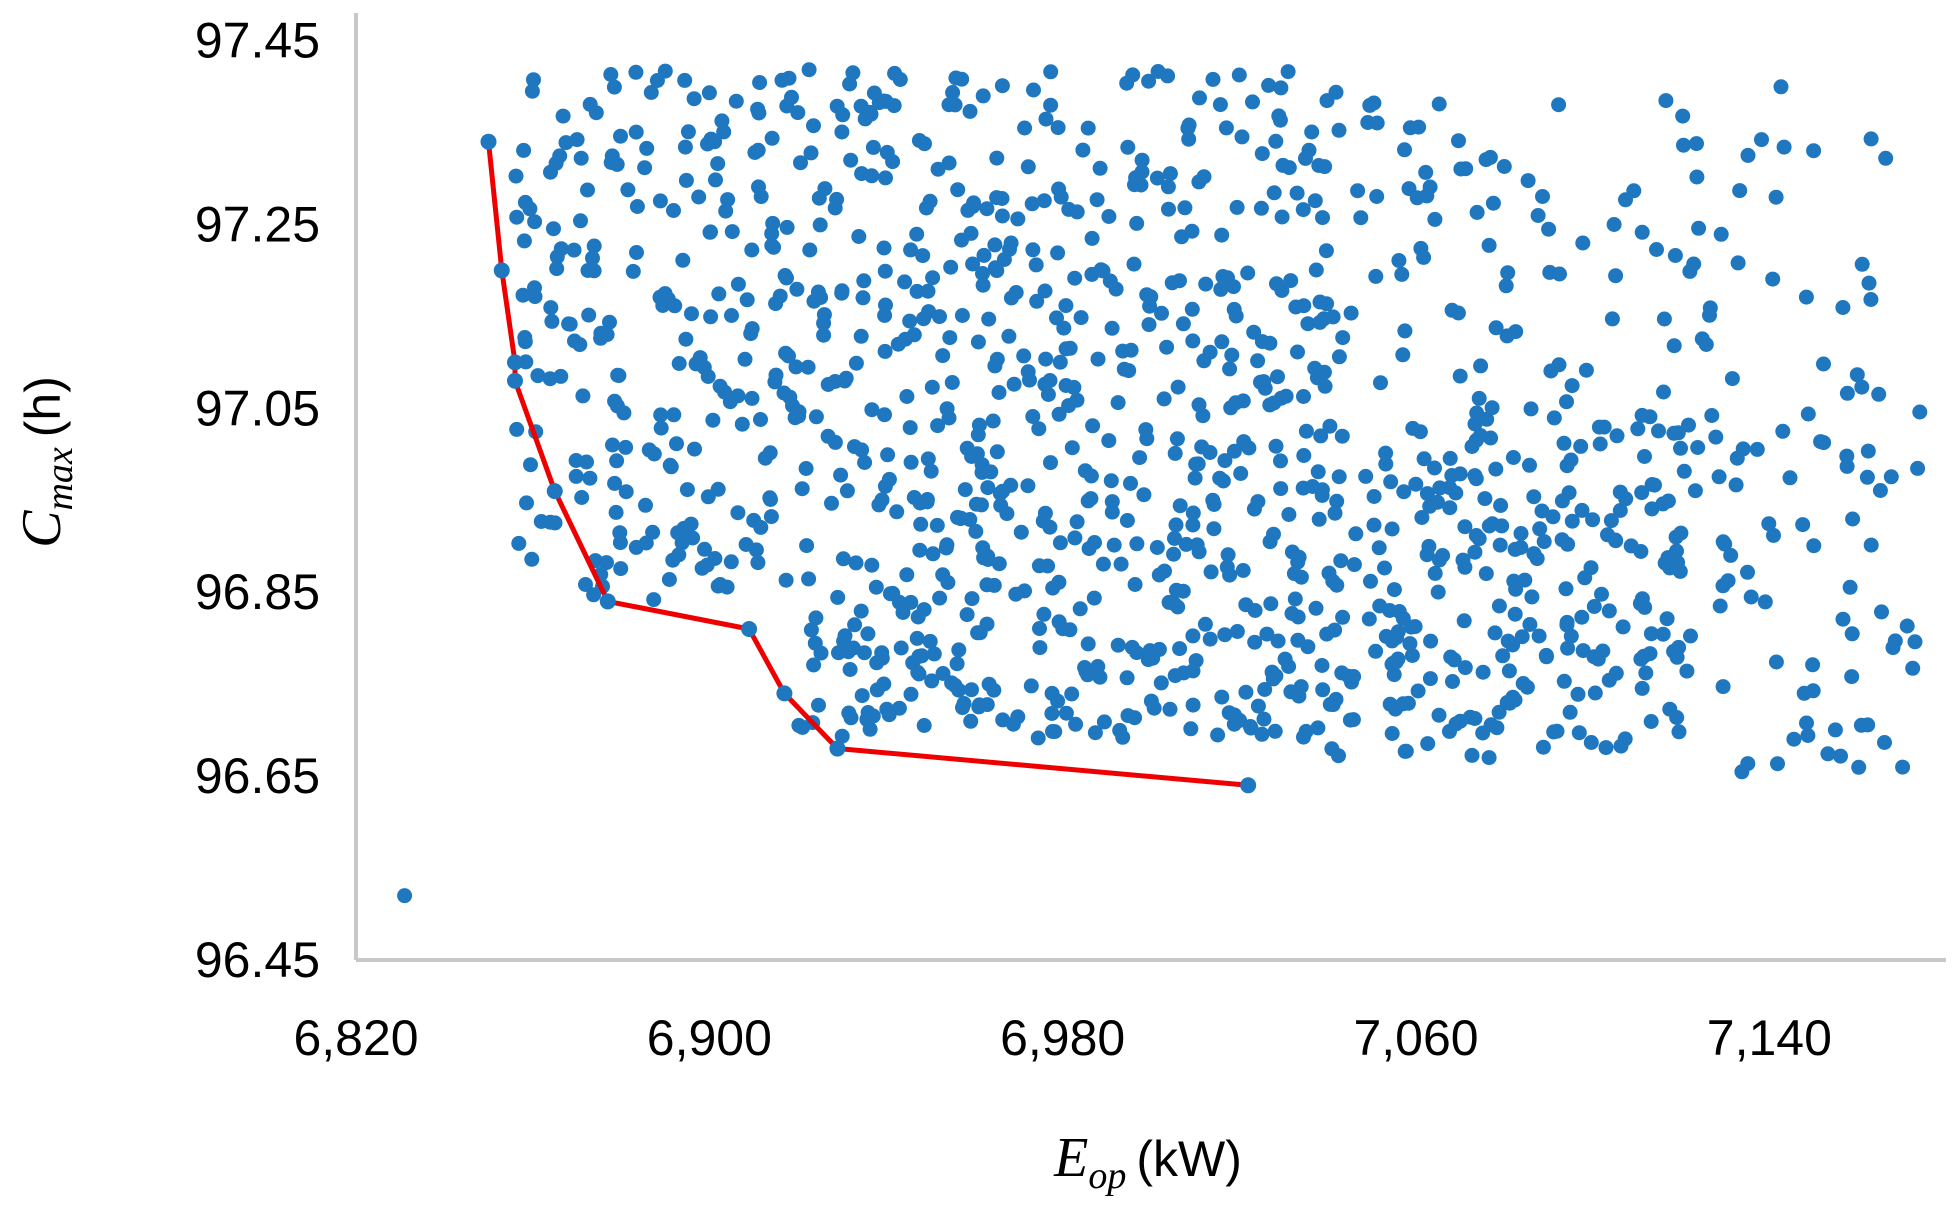  Describe the element at coordinates (405, 896) in the screenshot. I see `outlier-point` at that location.